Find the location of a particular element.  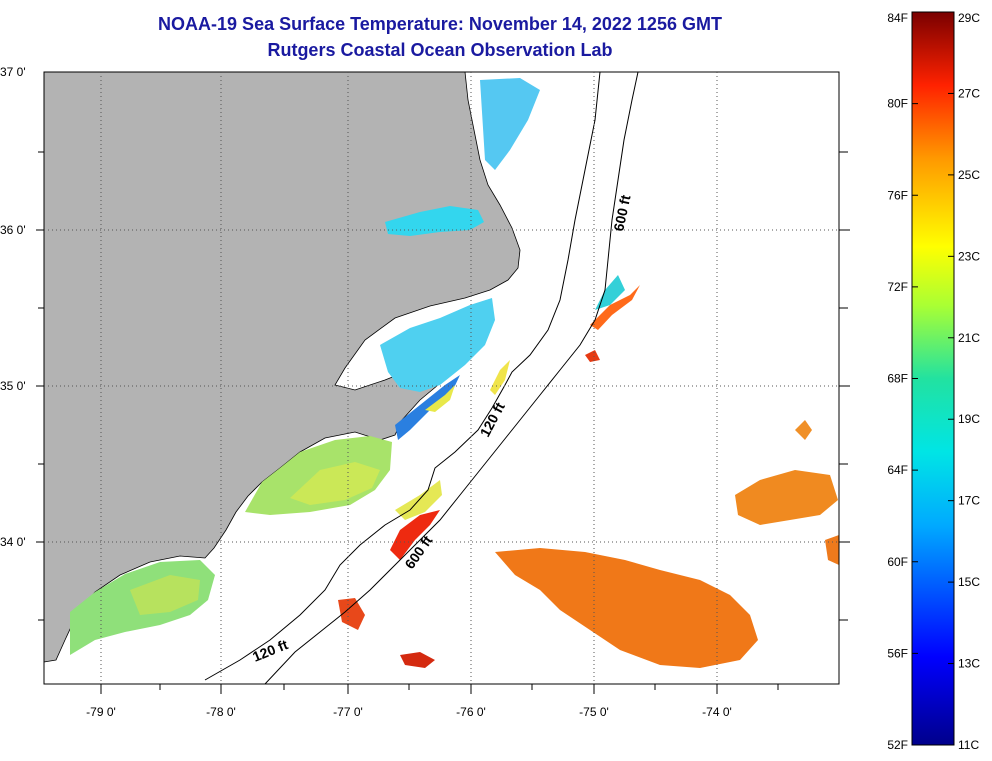

colorbar-label-celsius: 21C is located at coordinates (969, 338).